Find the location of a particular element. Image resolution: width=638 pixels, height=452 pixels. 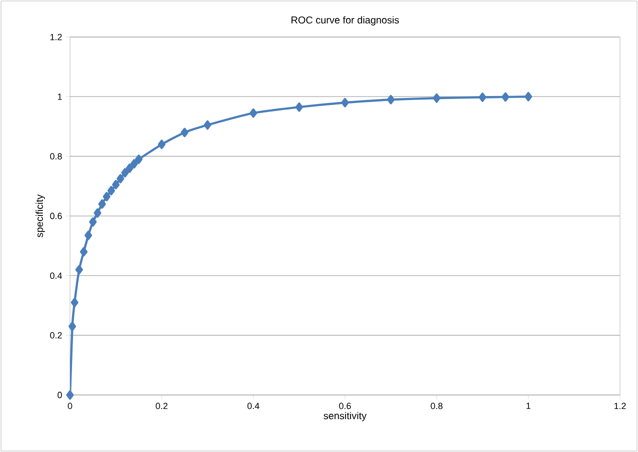

y-tick-label: 0.6 is located at coordinates (56, 216).